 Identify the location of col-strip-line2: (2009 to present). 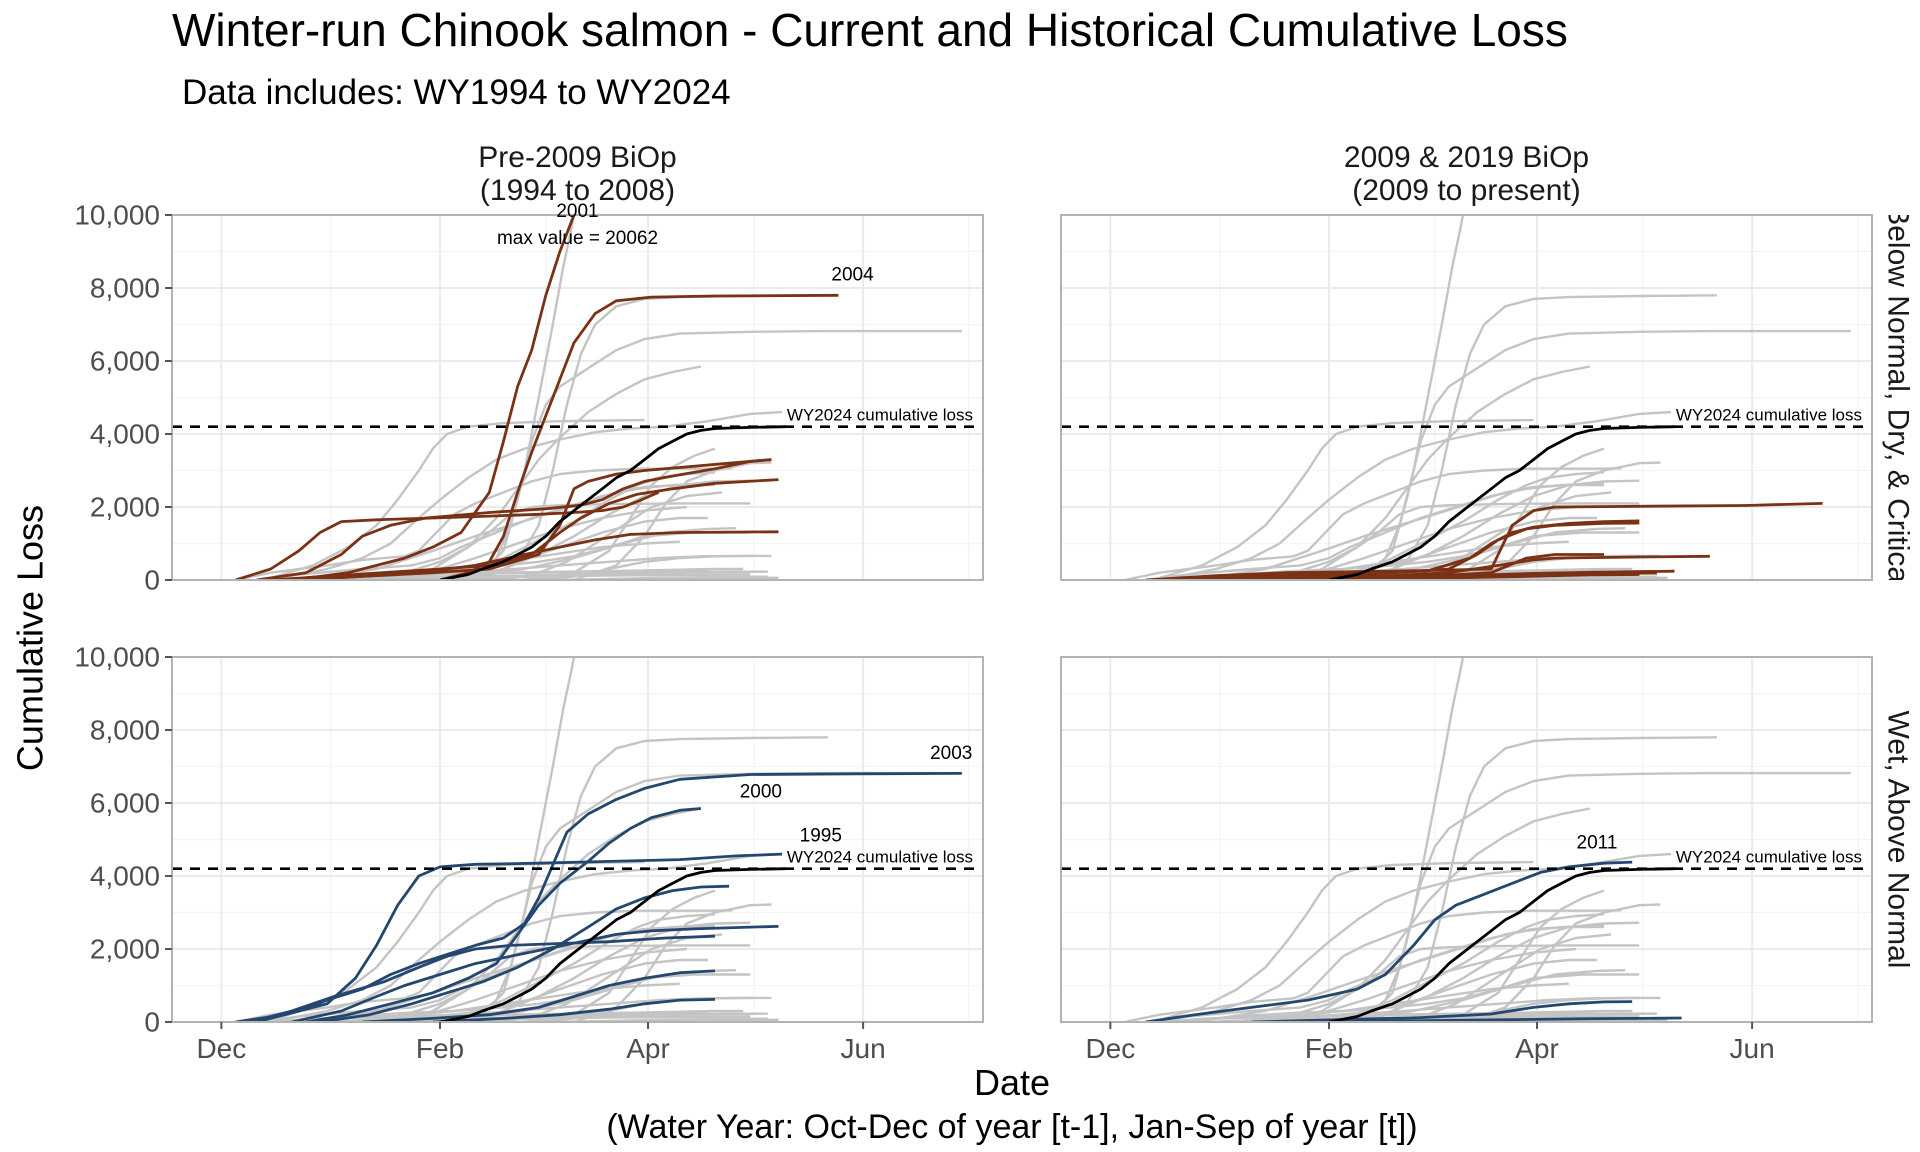
(1466, 190).